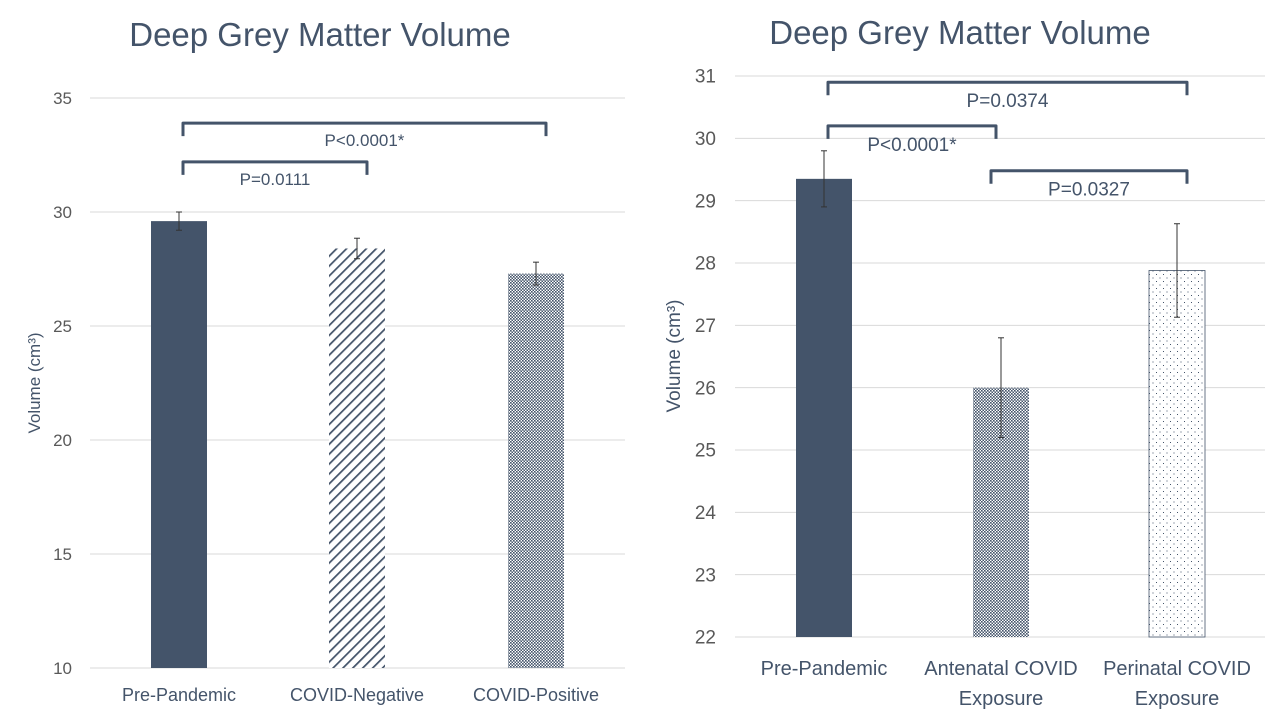 Image resolution: width=1280 pixels, height=720 pixels. What do you see at coordinates (1177, 669) in the screenshot?
I see `category-label: Perinatal COVID` at bounding box center [1177, 669].